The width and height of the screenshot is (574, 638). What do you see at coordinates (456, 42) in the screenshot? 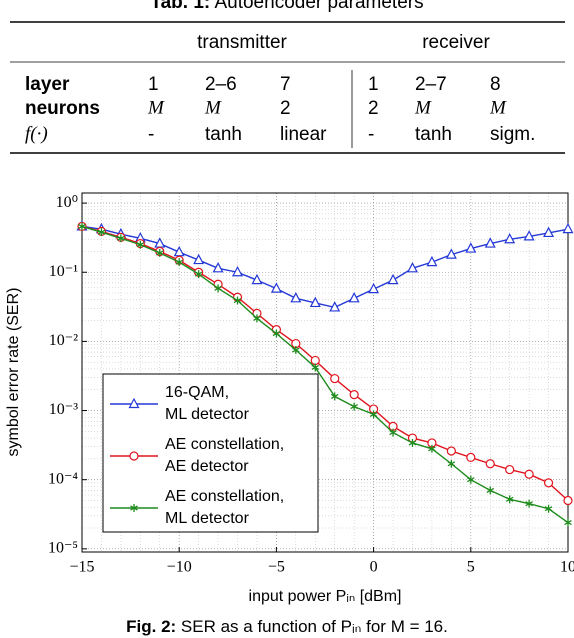
I see `group-header: receiver` at bounding box center [456, 42].